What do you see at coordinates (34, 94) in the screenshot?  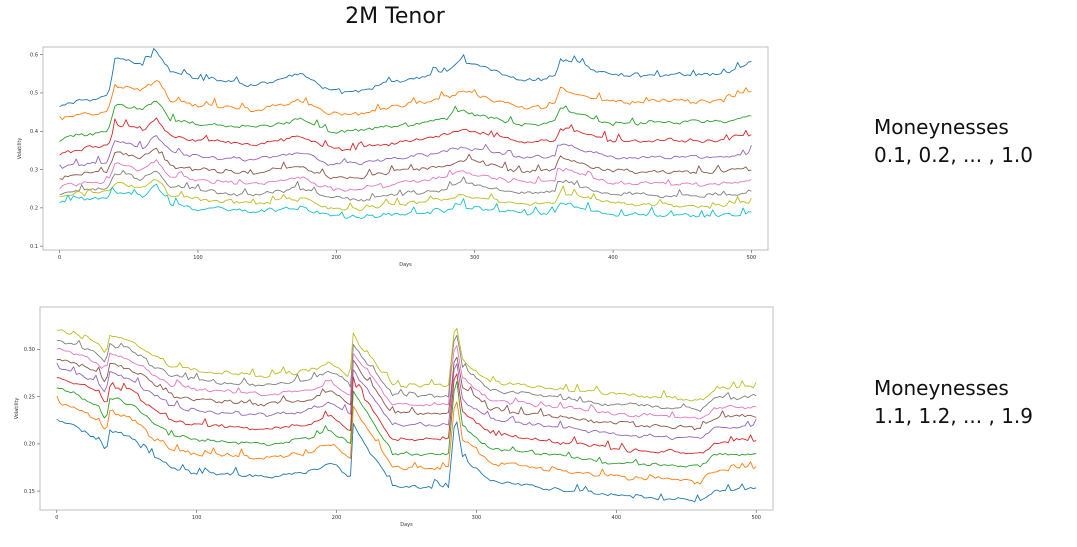 I see `y-tick-label: 0.5` at bounding box center [34, 94].